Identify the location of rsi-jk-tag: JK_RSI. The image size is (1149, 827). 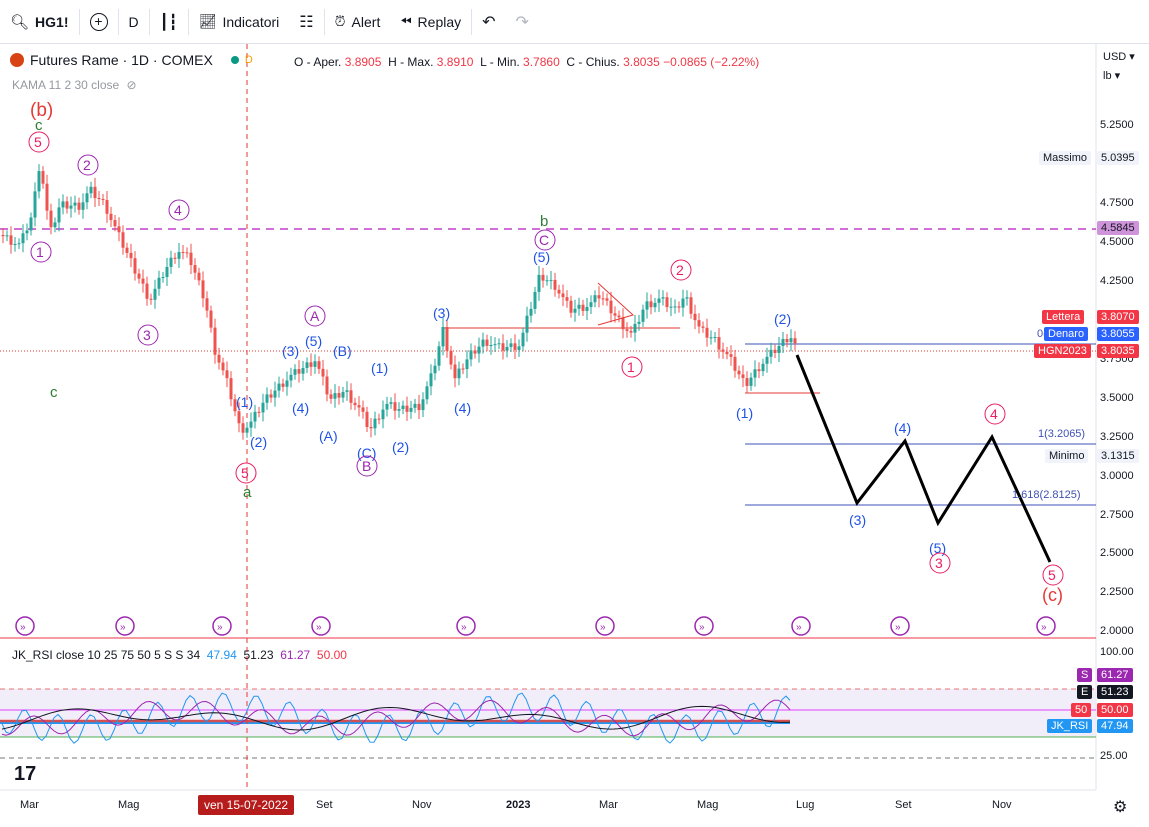
(1070, 726).